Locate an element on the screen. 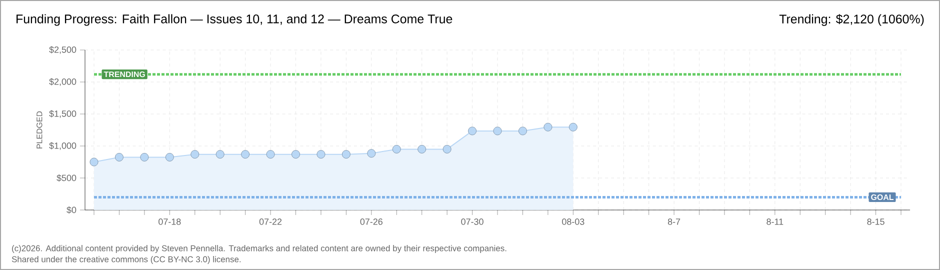 Image resolution: width=940 pixels, height=270 pixels. y-tick-label: $2,500 is located at coordinates (62, 50).